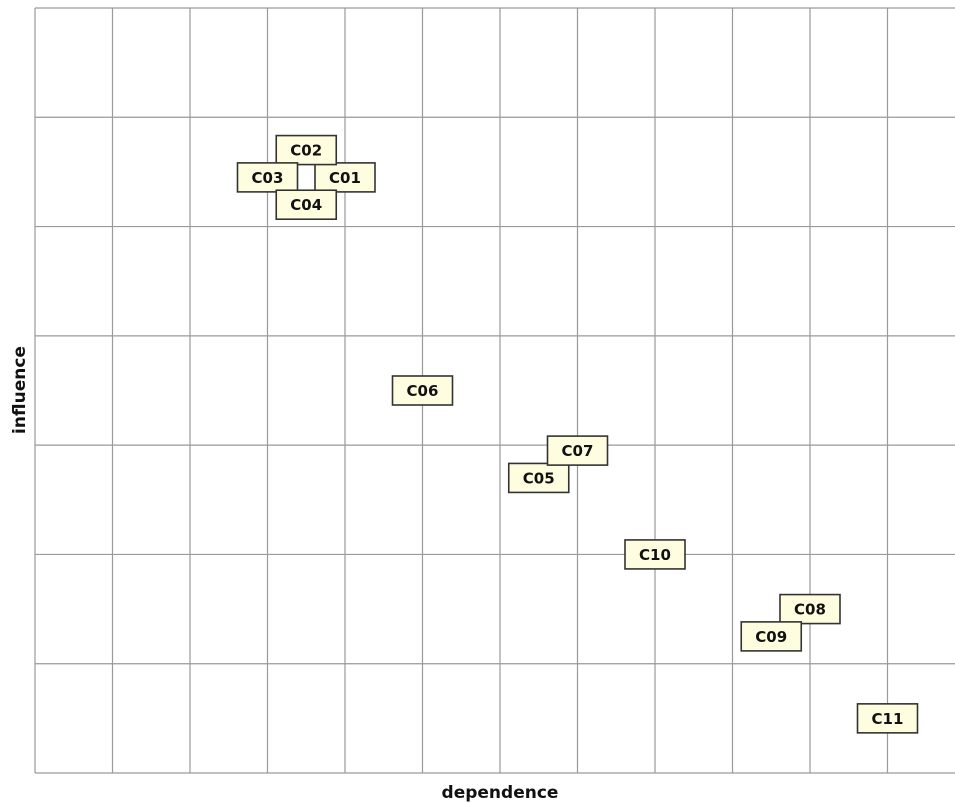 Image resolution: width=955 pixels, height=803 pixels. What do you see at coordinates (500, 793) in the screenshot?
I see `x-axis-label: dependence` at bounding box center [500, 793].